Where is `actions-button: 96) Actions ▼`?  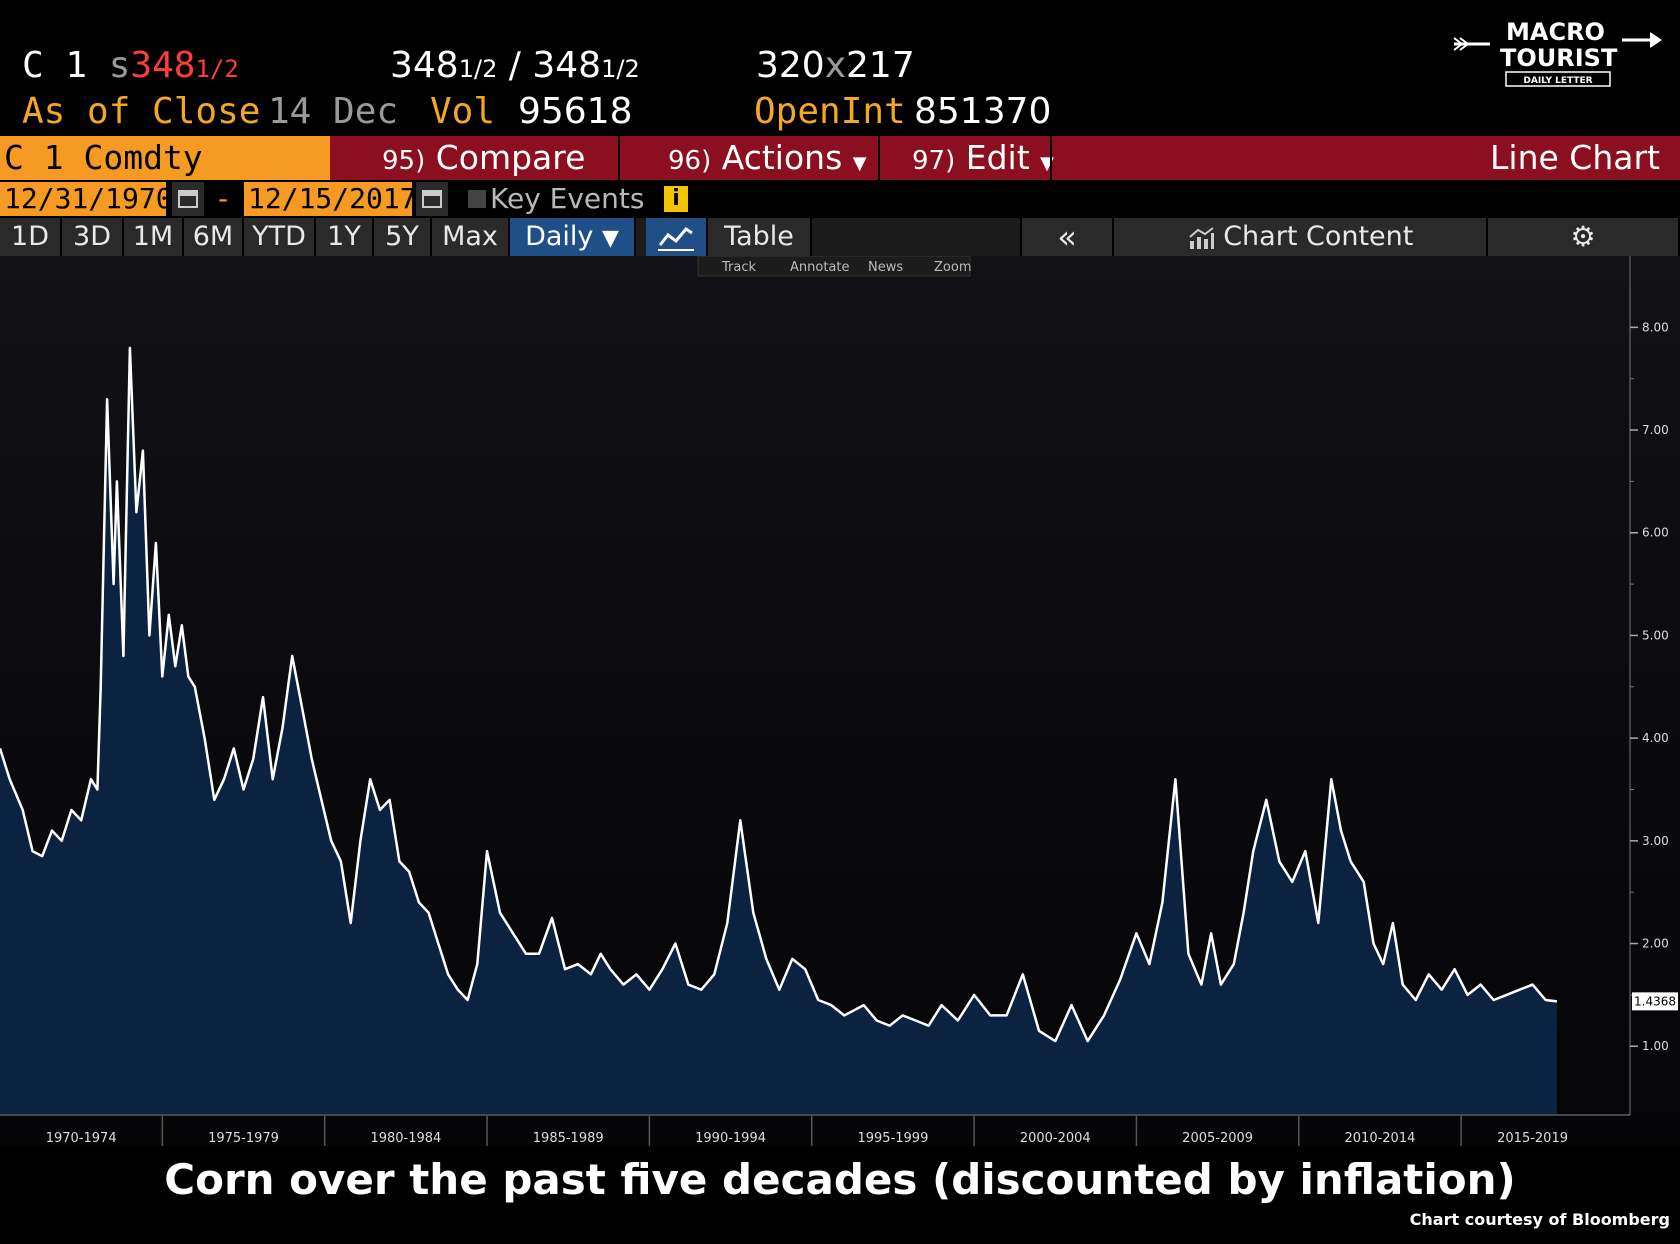 actions-button: 96) Actions ▼ is located at coordinates (767, 158).